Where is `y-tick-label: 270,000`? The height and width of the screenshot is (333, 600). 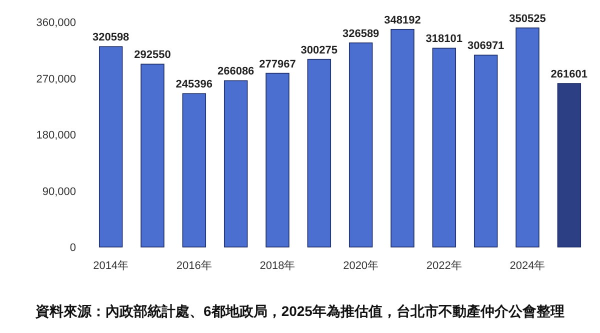
y-tick-label: 270,000 is located at coordinates (56, 79).